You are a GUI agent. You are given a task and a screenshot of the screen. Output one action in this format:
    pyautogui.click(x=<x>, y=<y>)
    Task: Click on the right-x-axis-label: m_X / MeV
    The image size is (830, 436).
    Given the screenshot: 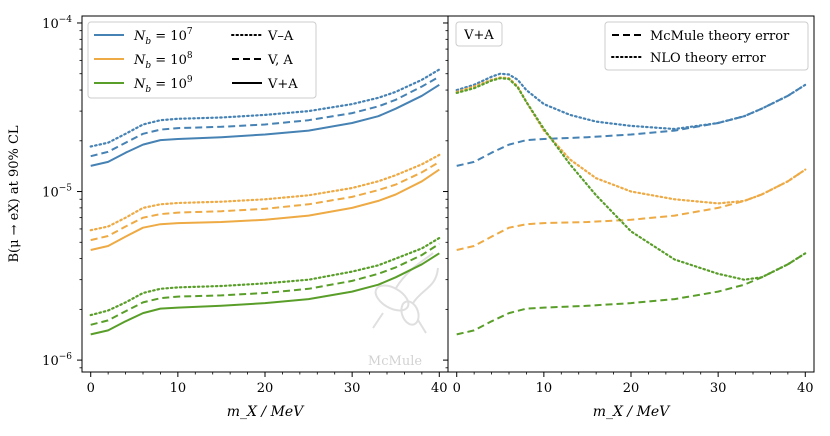 What is the action you would take?
    pyautogui.click(x=632, y=412)
    